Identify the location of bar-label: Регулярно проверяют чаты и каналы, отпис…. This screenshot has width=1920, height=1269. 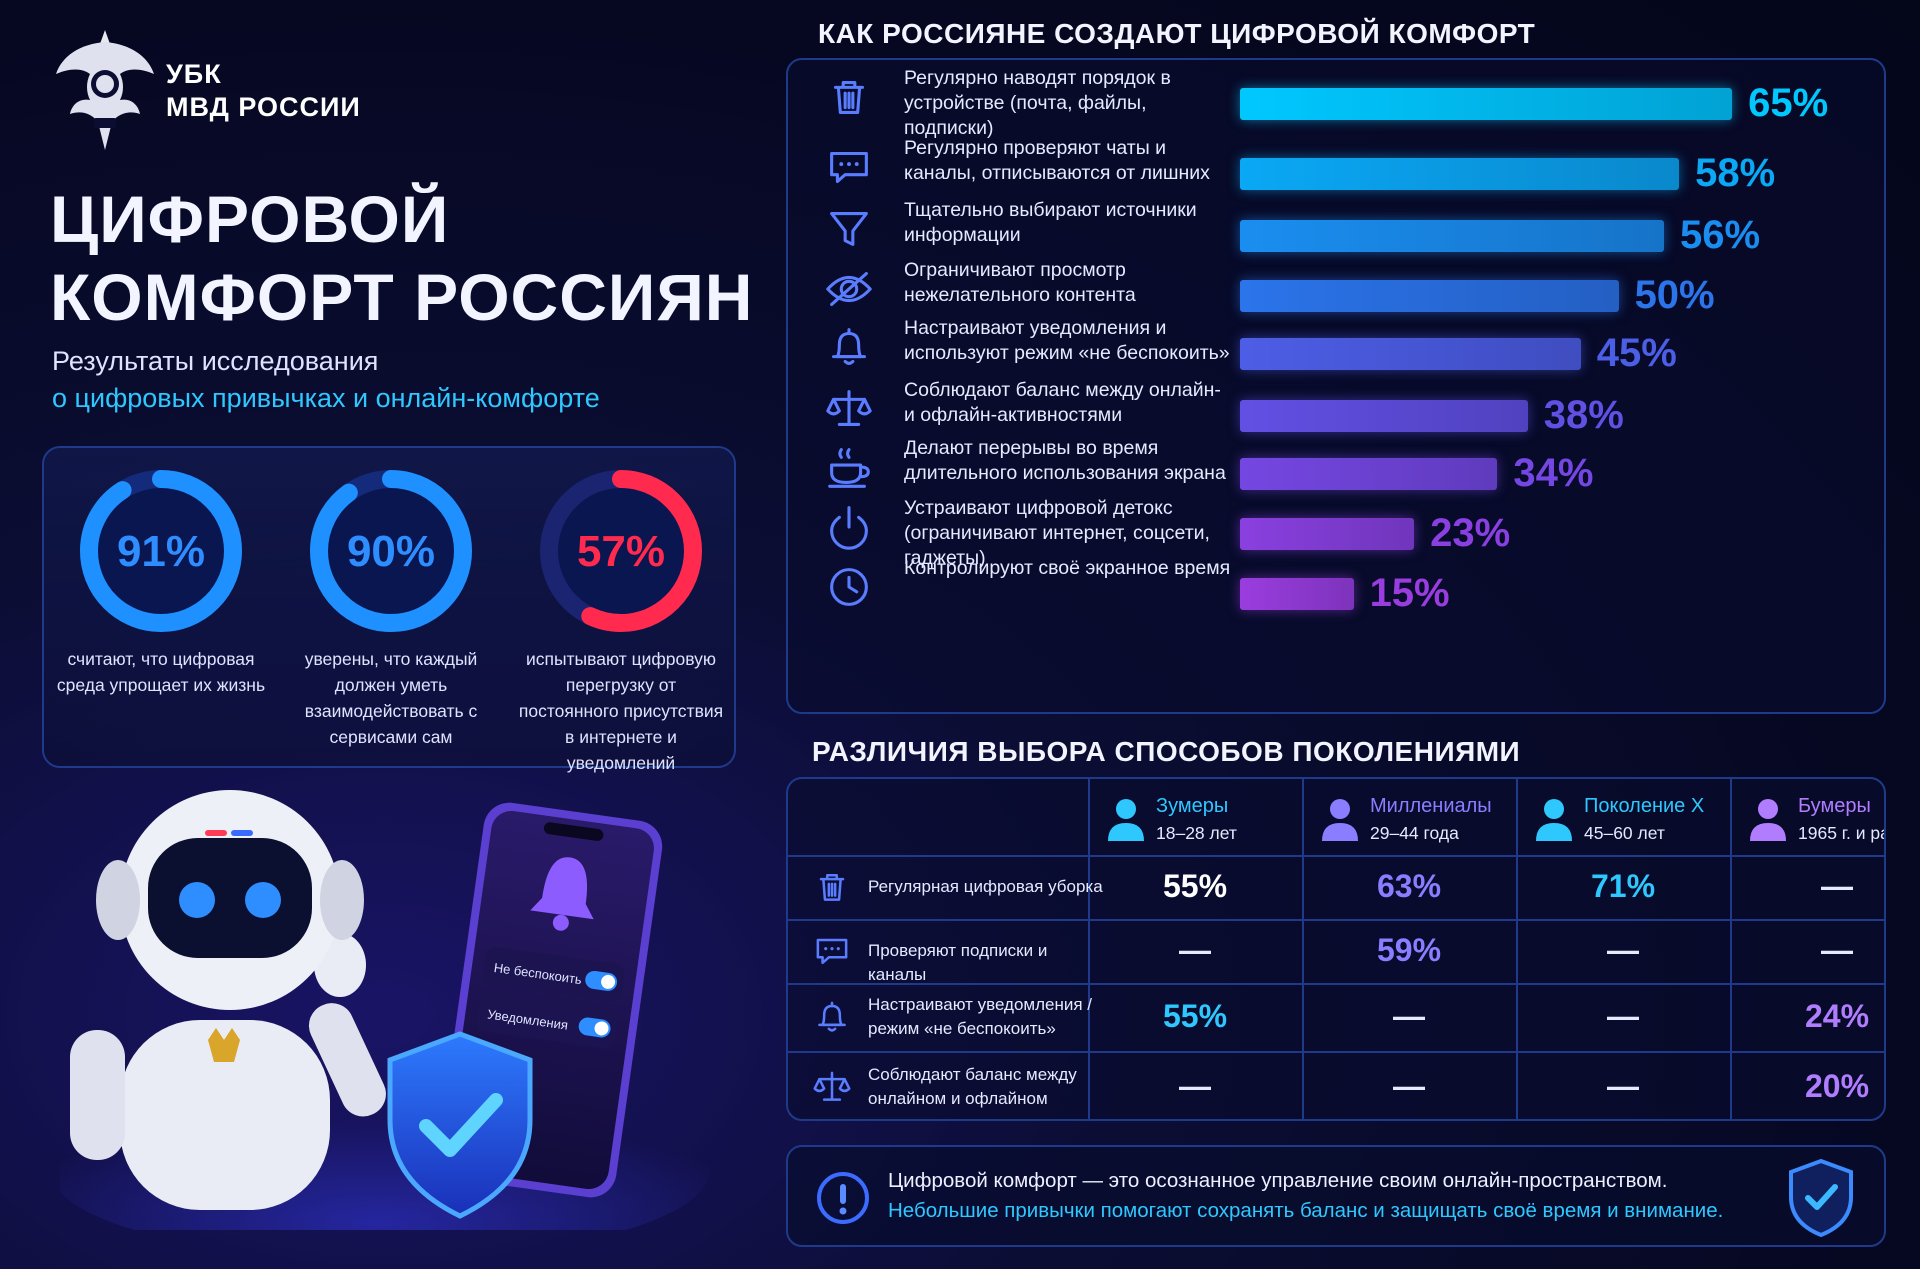
(1057, 160).